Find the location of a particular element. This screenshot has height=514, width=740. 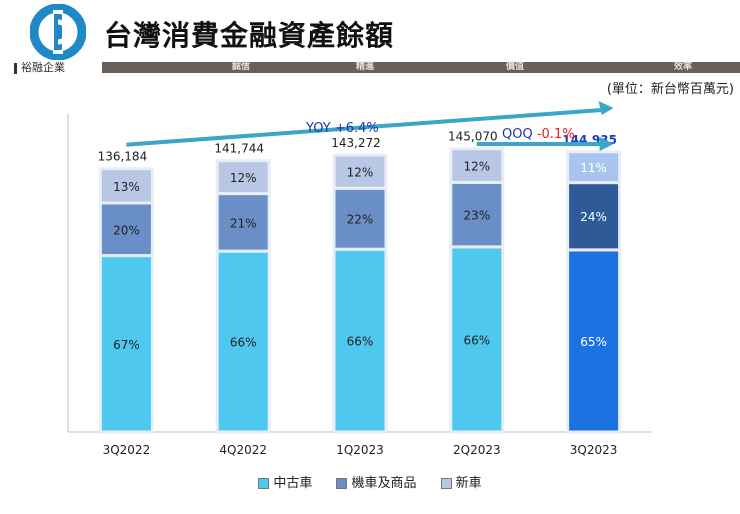

segment-label-3Q2022-1: 20% is located at coordinates (126, 230).